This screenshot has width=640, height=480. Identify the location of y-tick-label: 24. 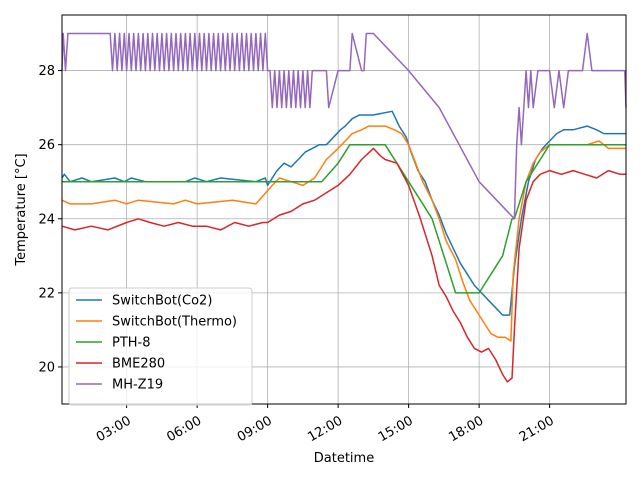
(46, 219).